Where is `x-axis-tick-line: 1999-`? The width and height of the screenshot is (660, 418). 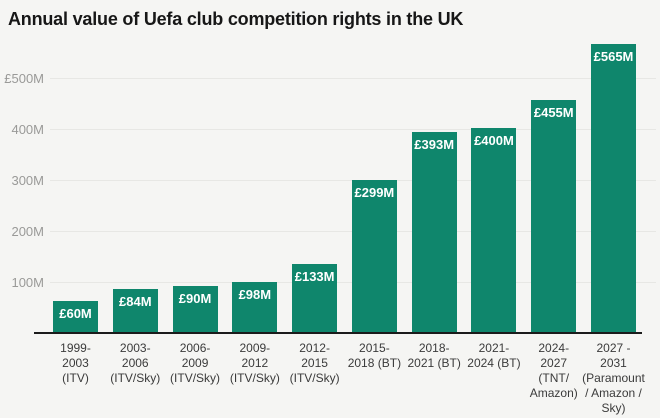
x-axis-tick-line: 1999- is located at coordinates (75, 348).